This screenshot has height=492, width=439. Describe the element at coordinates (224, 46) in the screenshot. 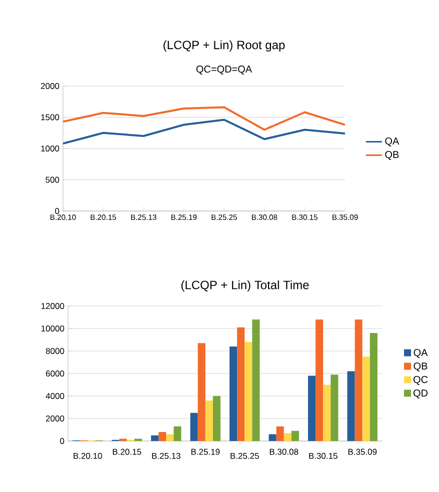

I see `chart-title: (LCQP + Lin) Root gap` at that location.